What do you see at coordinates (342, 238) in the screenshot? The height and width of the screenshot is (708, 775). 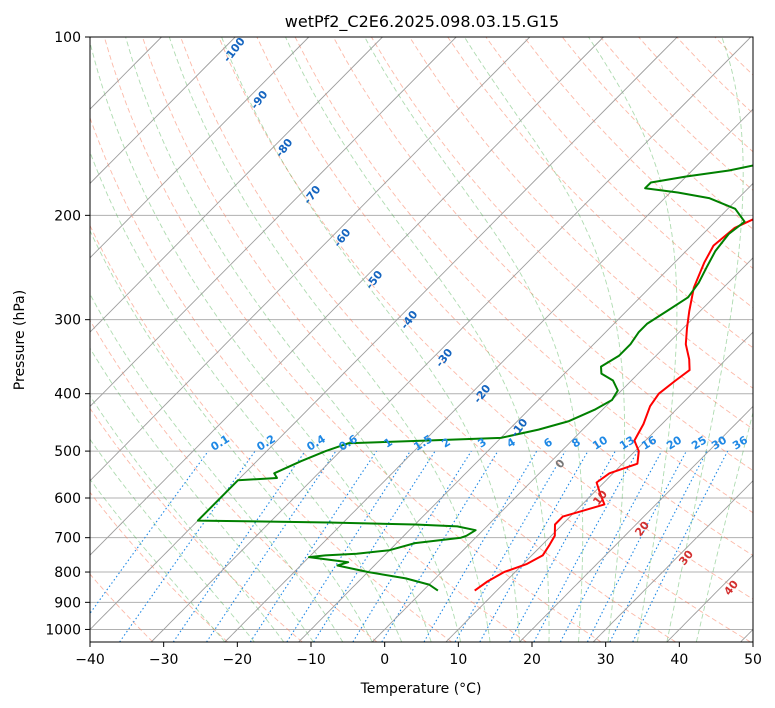 I see `dry-adiabat-label: -60` at bounding box center [342, 238].